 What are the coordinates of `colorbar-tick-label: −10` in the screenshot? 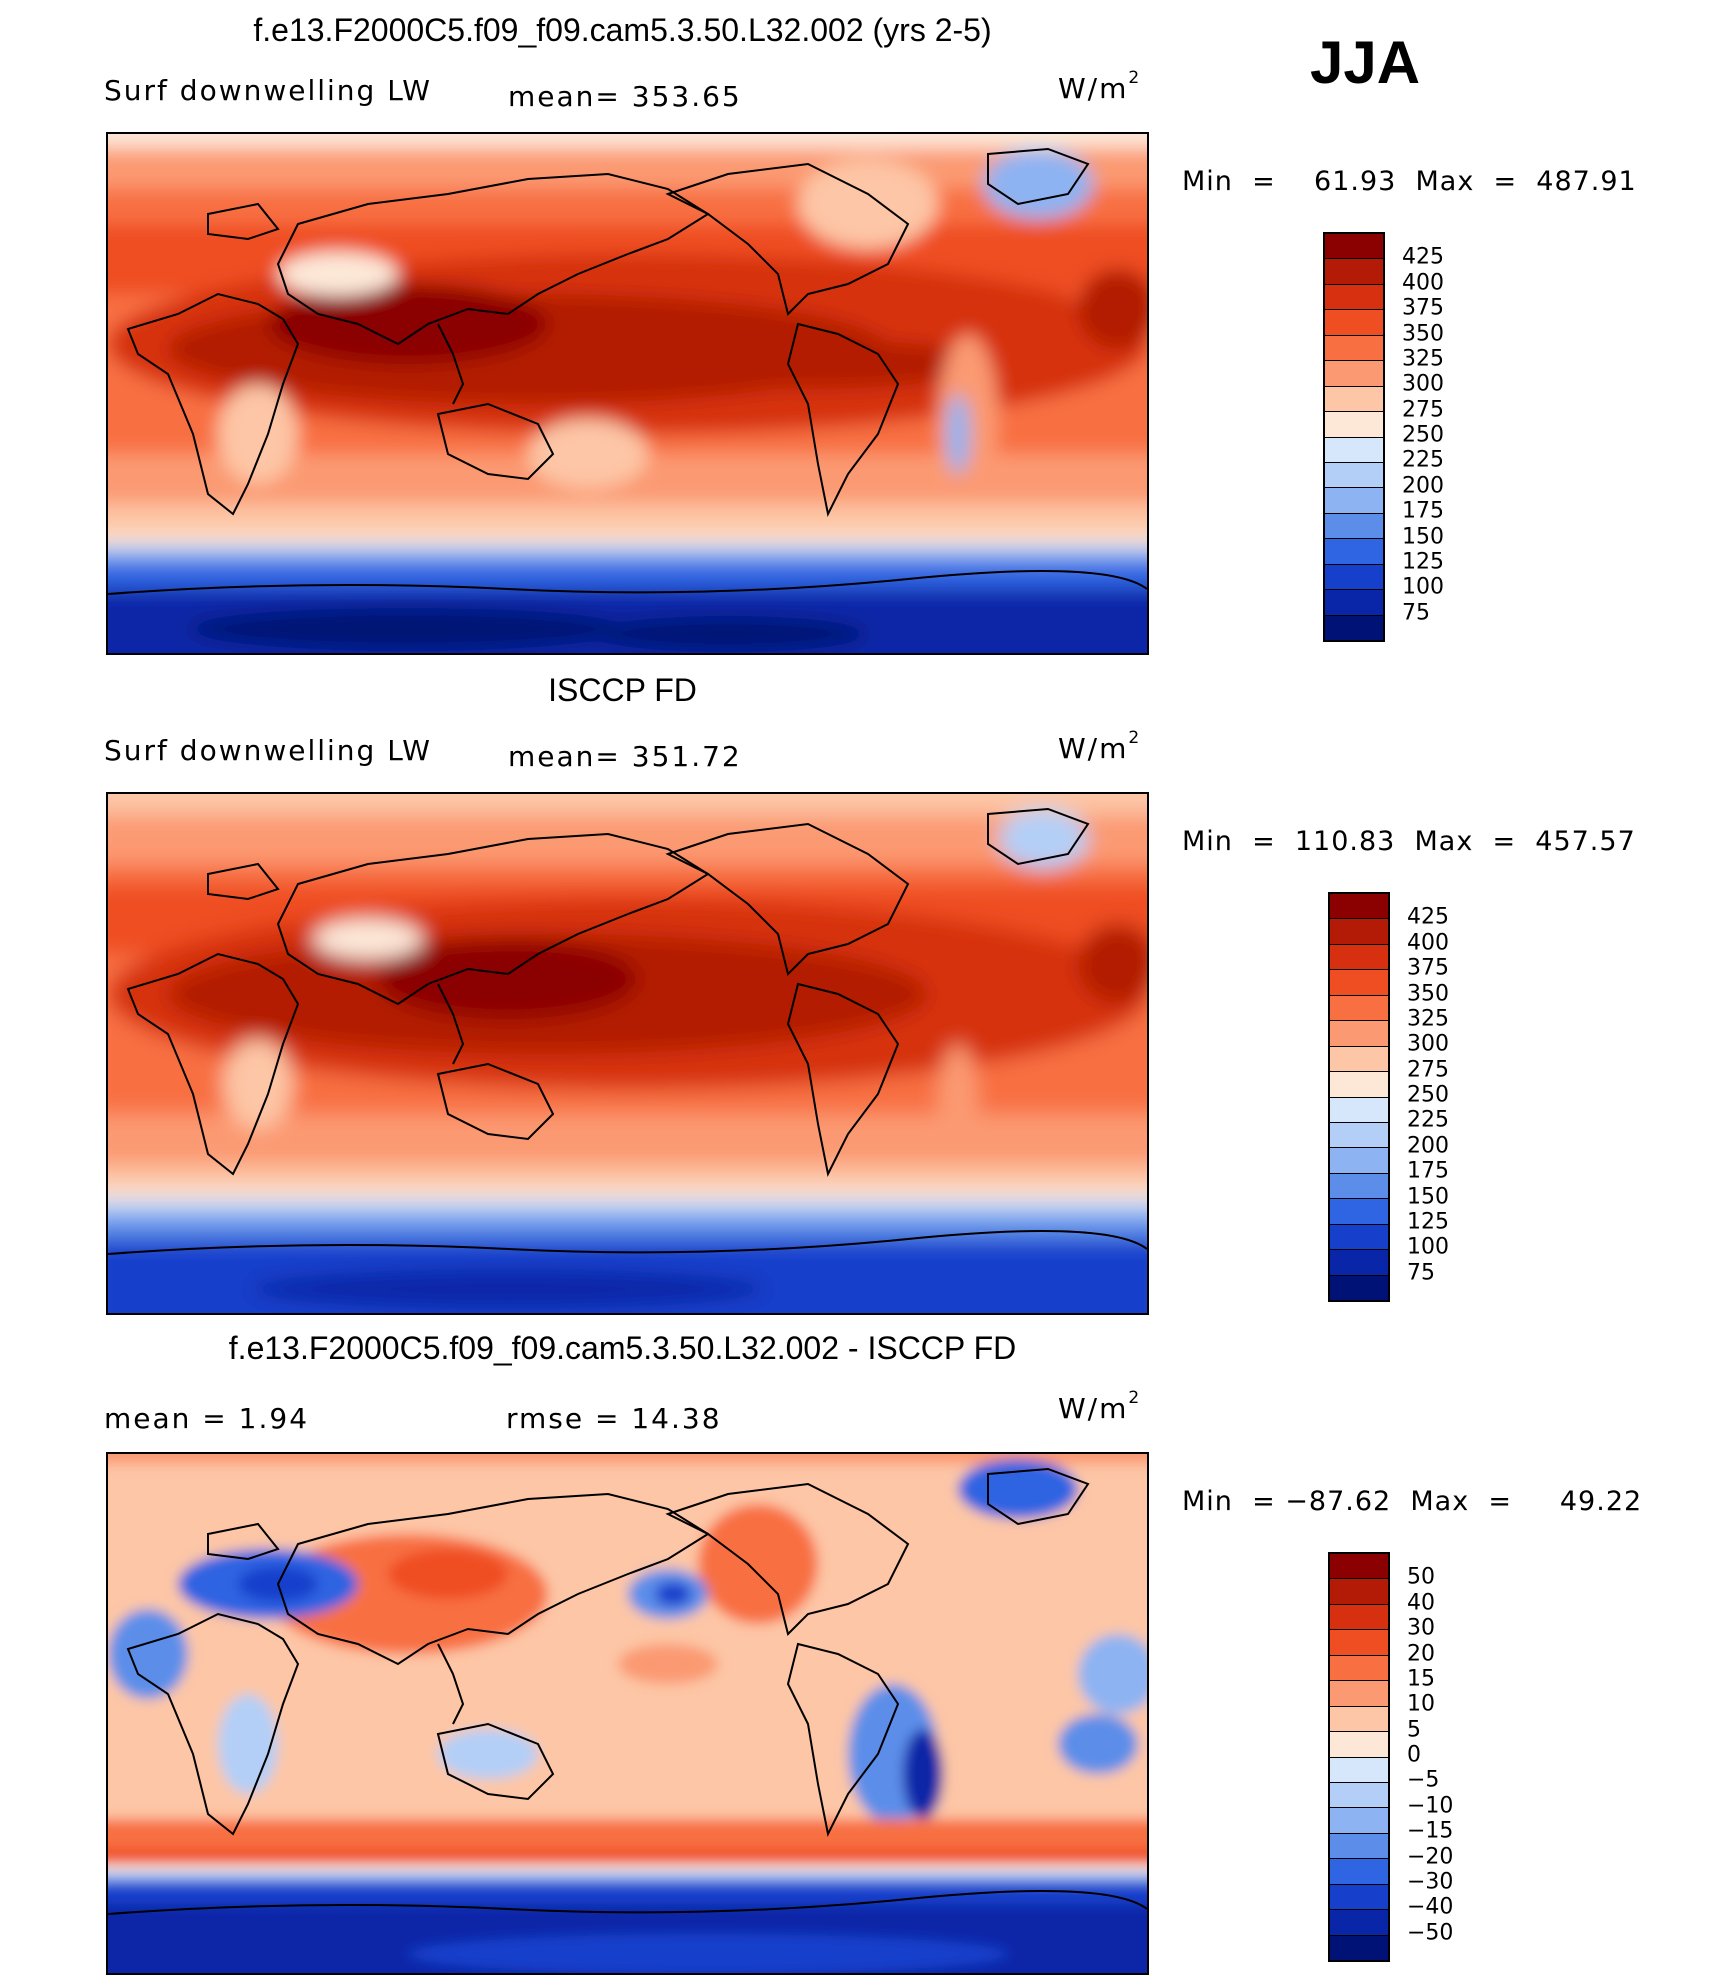 It's located at (1430, 1806).